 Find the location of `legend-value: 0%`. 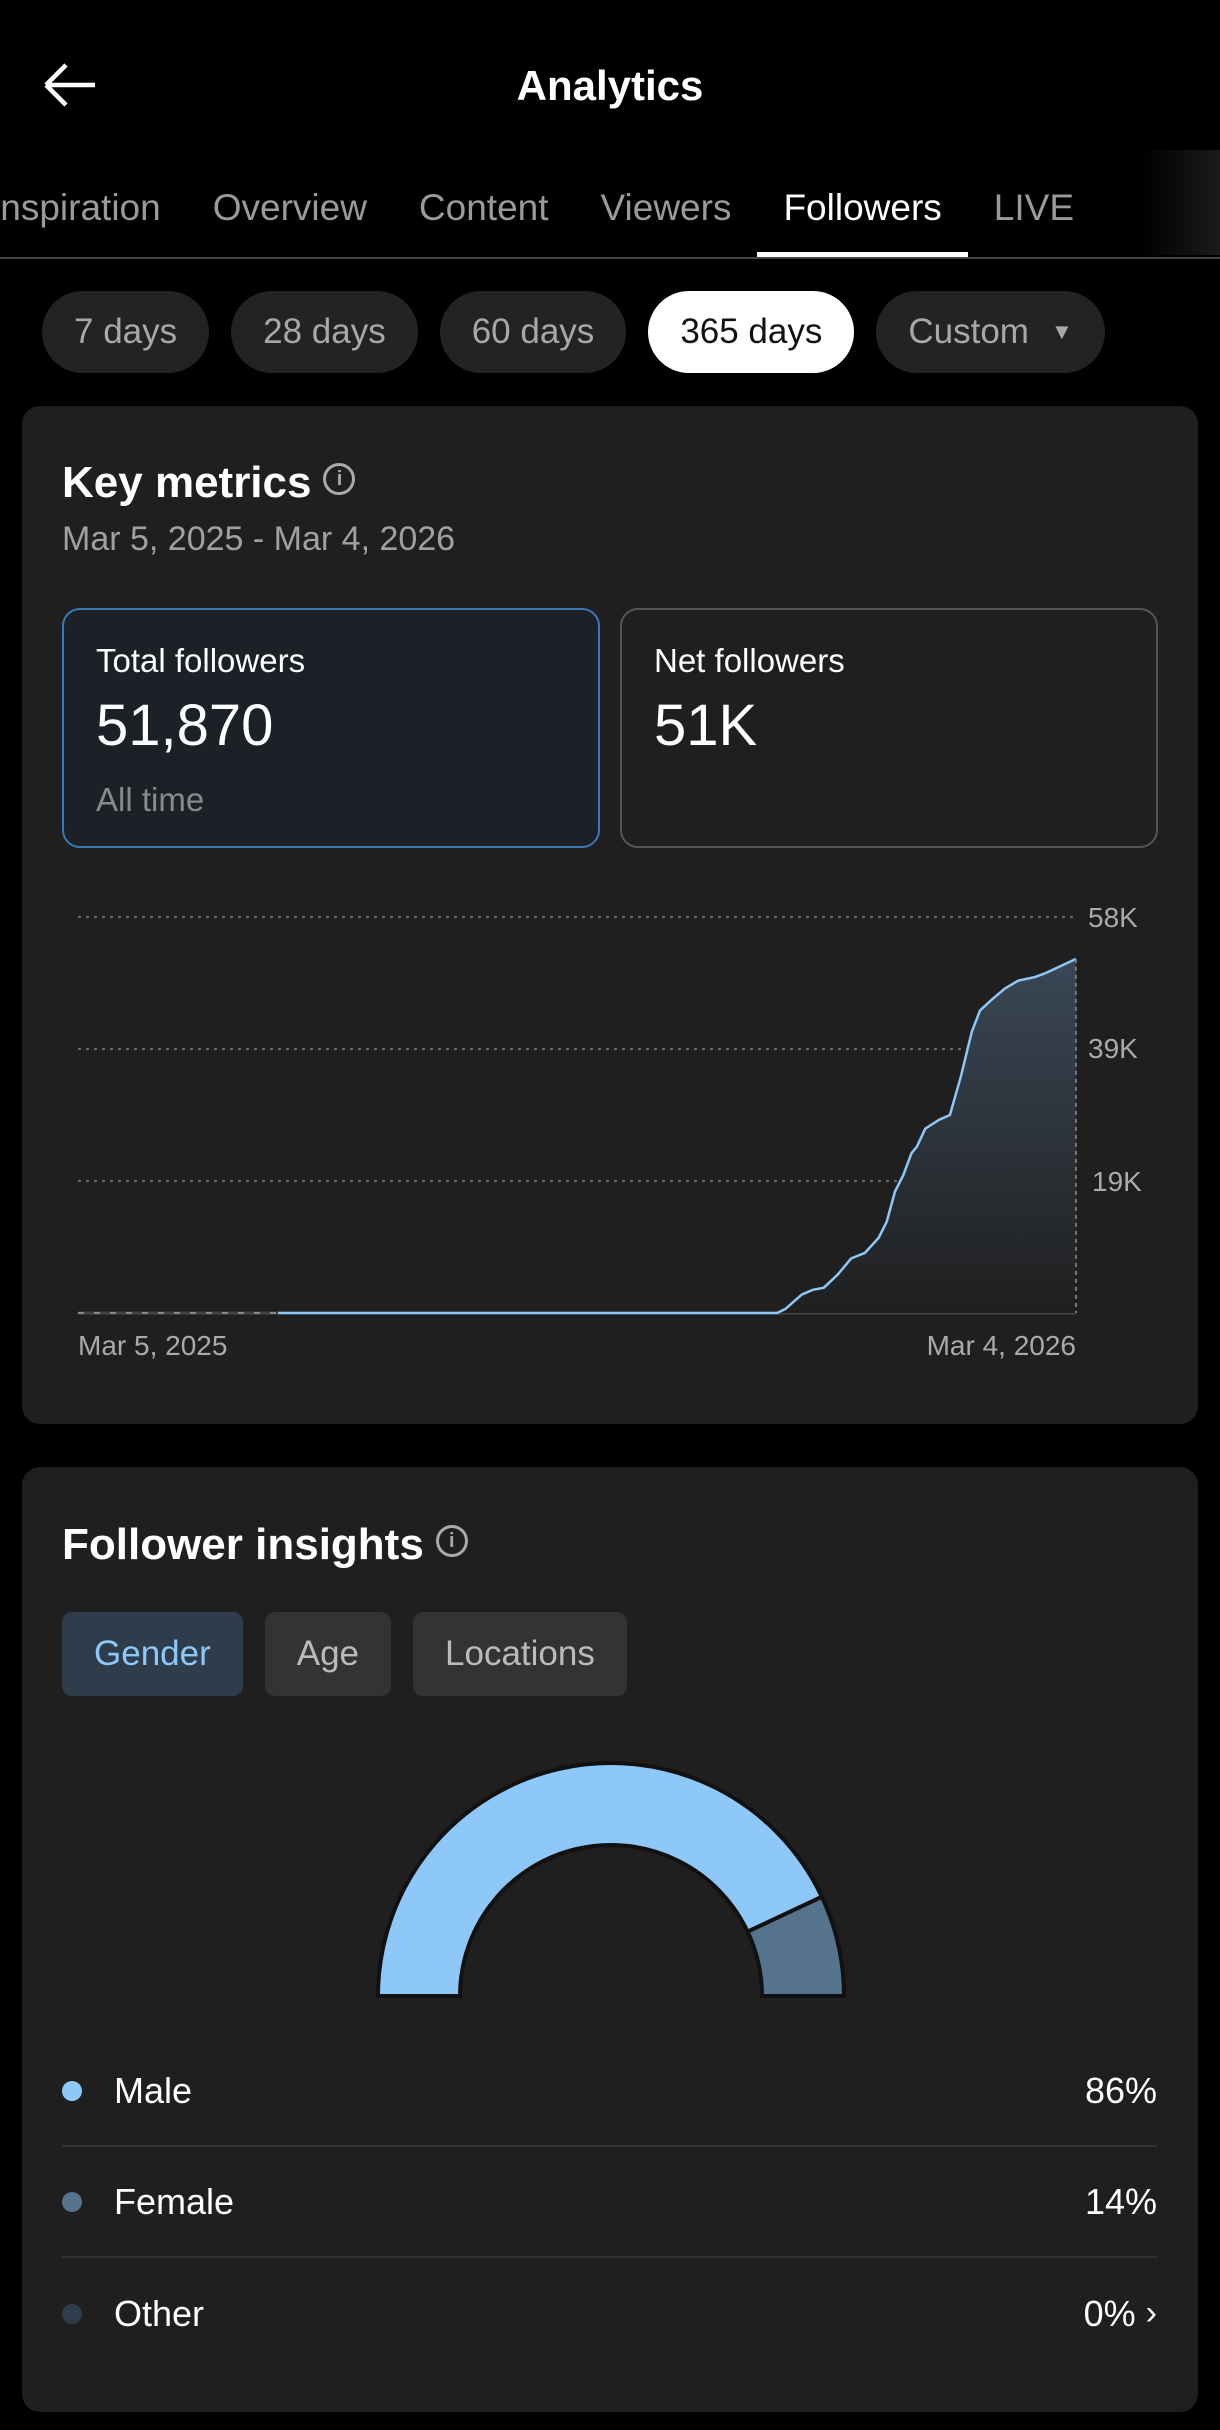

legend-value: 0% is located at coordinates (1109, 2313).